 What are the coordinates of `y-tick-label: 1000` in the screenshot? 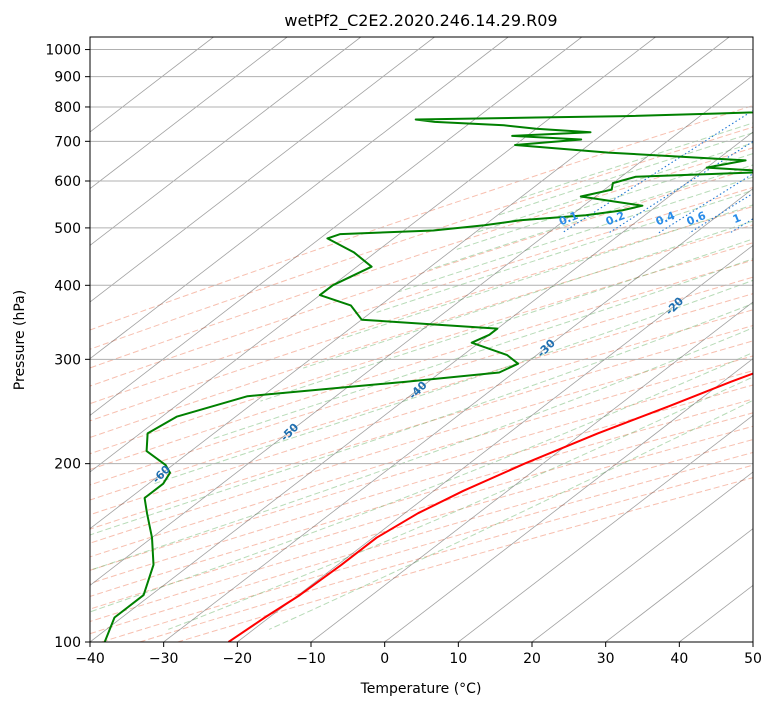 It's located at (63, 51).